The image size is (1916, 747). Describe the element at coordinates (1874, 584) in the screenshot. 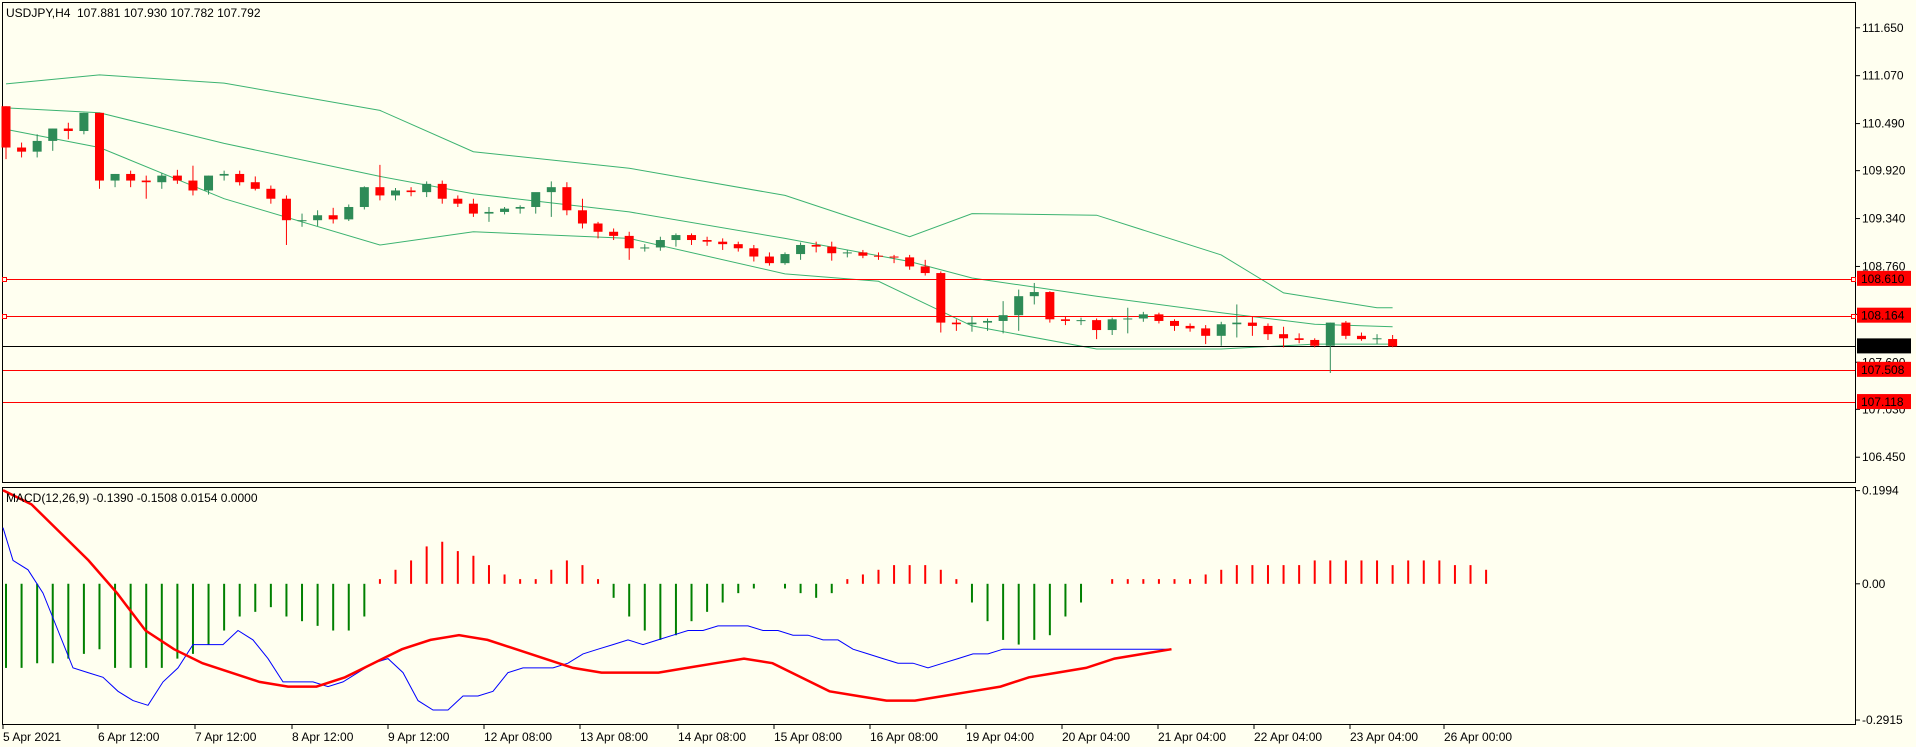

I see `macd-tick-label: 0.00` at that location.